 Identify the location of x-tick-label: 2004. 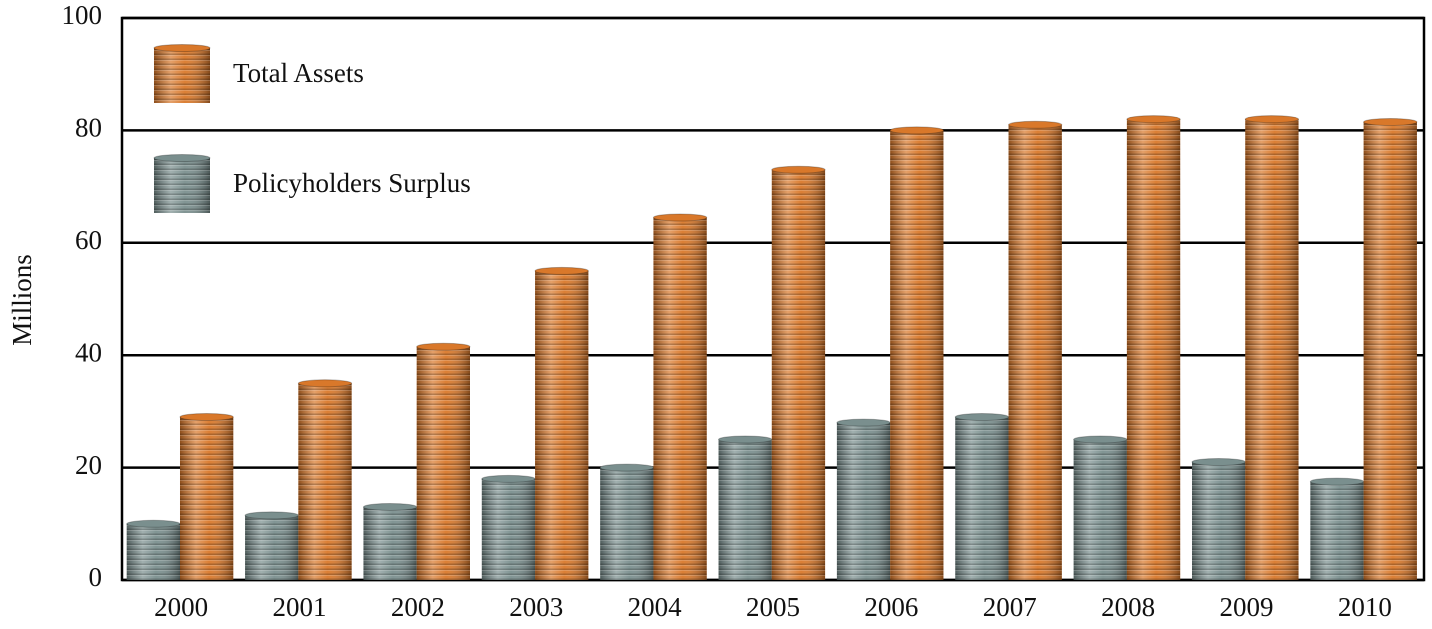
(655, 607).